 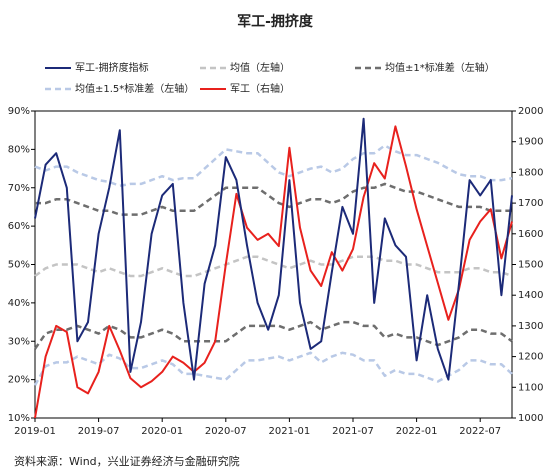 What do you see at coordinates (19, 418) in the screenshot?
I see `y-tick-label: 10%` at bounding box center [19, 418].